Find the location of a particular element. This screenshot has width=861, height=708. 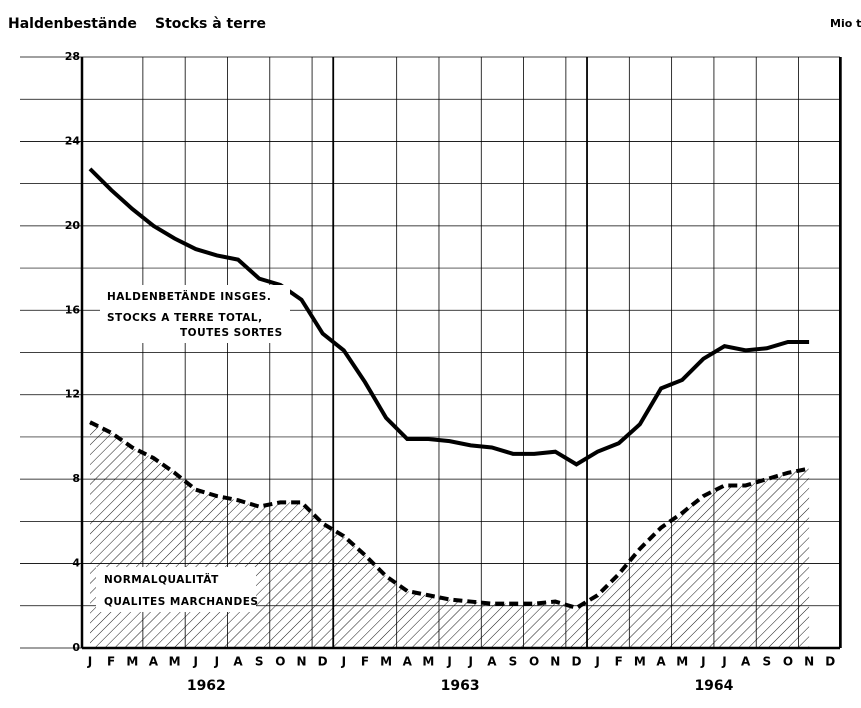

y-tick-label: 24 is located at coordinates (73, 140).